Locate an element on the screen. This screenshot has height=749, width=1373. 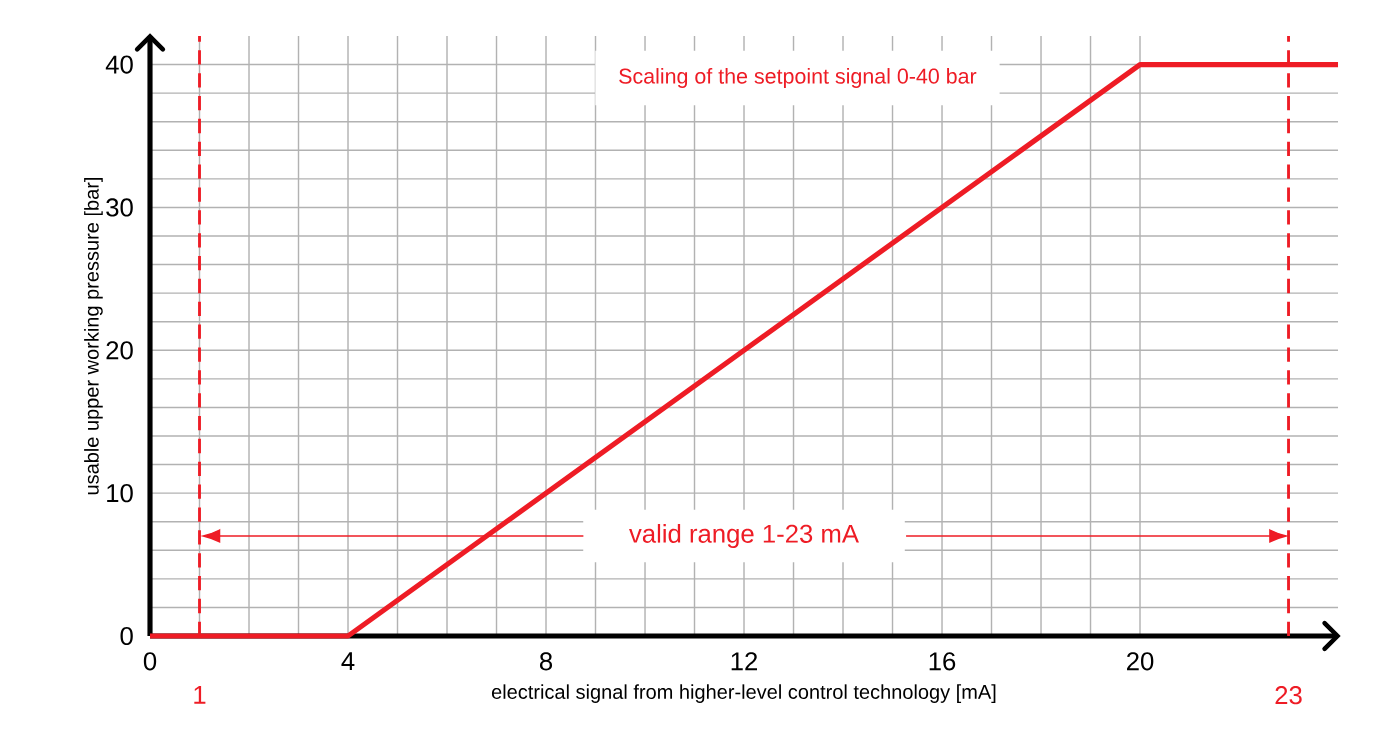
ref-line-label: 1 is located at coordinates (200, 695).